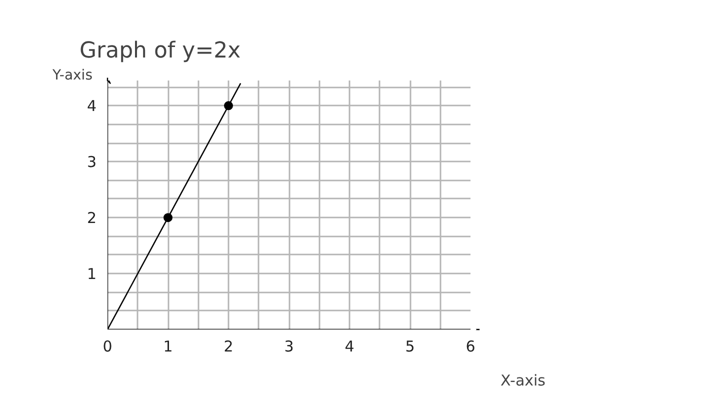 Image resolution: width=720 pixels, height=404 pixels. What do you see at coordinates (72, 76) in the screenshot?
I see `y-axis-title: Y-axis` at bounding box center [72, 76].